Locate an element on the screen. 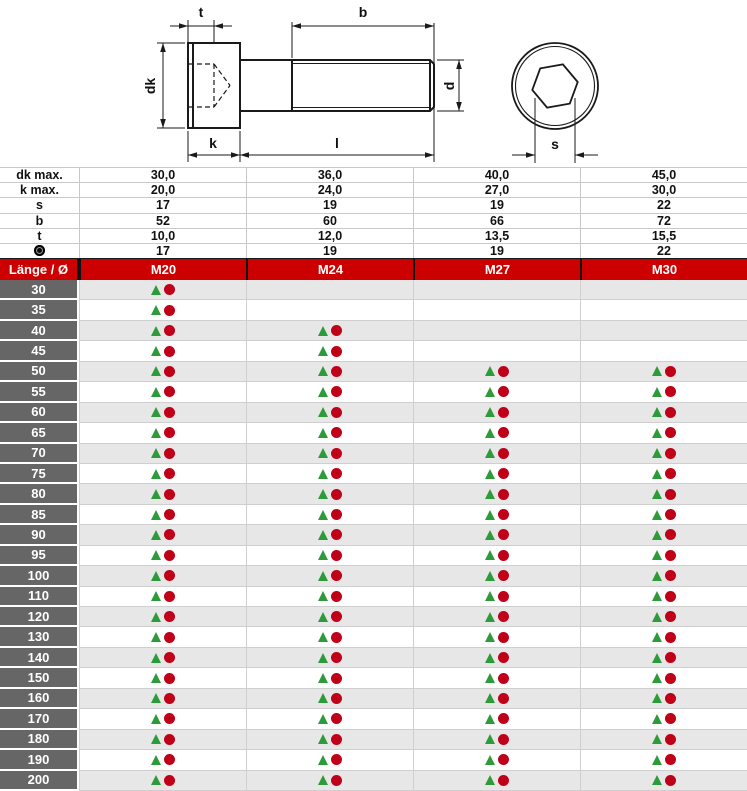 Image resolution: width=747 pixels, height=791 pixels. spec-value-cell: 72 is located at coordinates (663, 220).